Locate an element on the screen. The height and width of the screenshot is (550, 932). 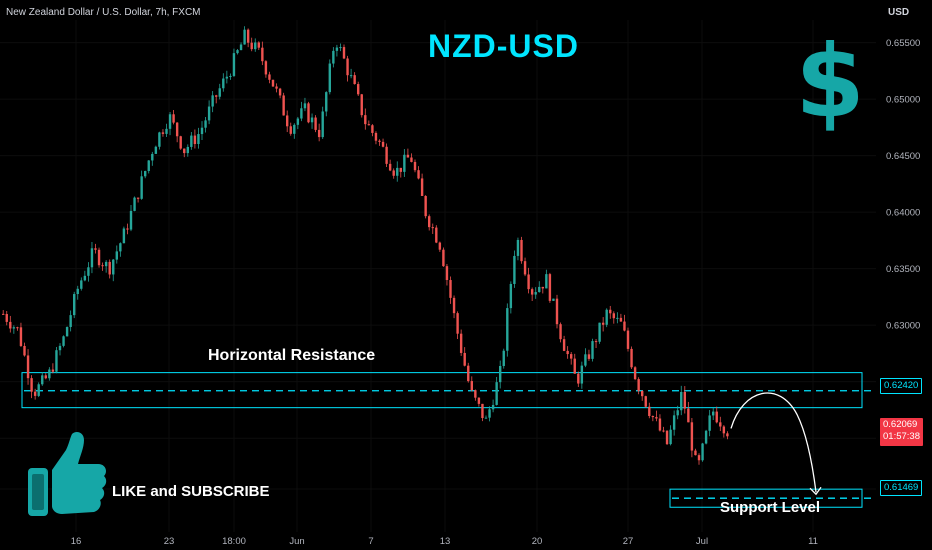
thumbs-up-icon is located at coordinates (67, 474).